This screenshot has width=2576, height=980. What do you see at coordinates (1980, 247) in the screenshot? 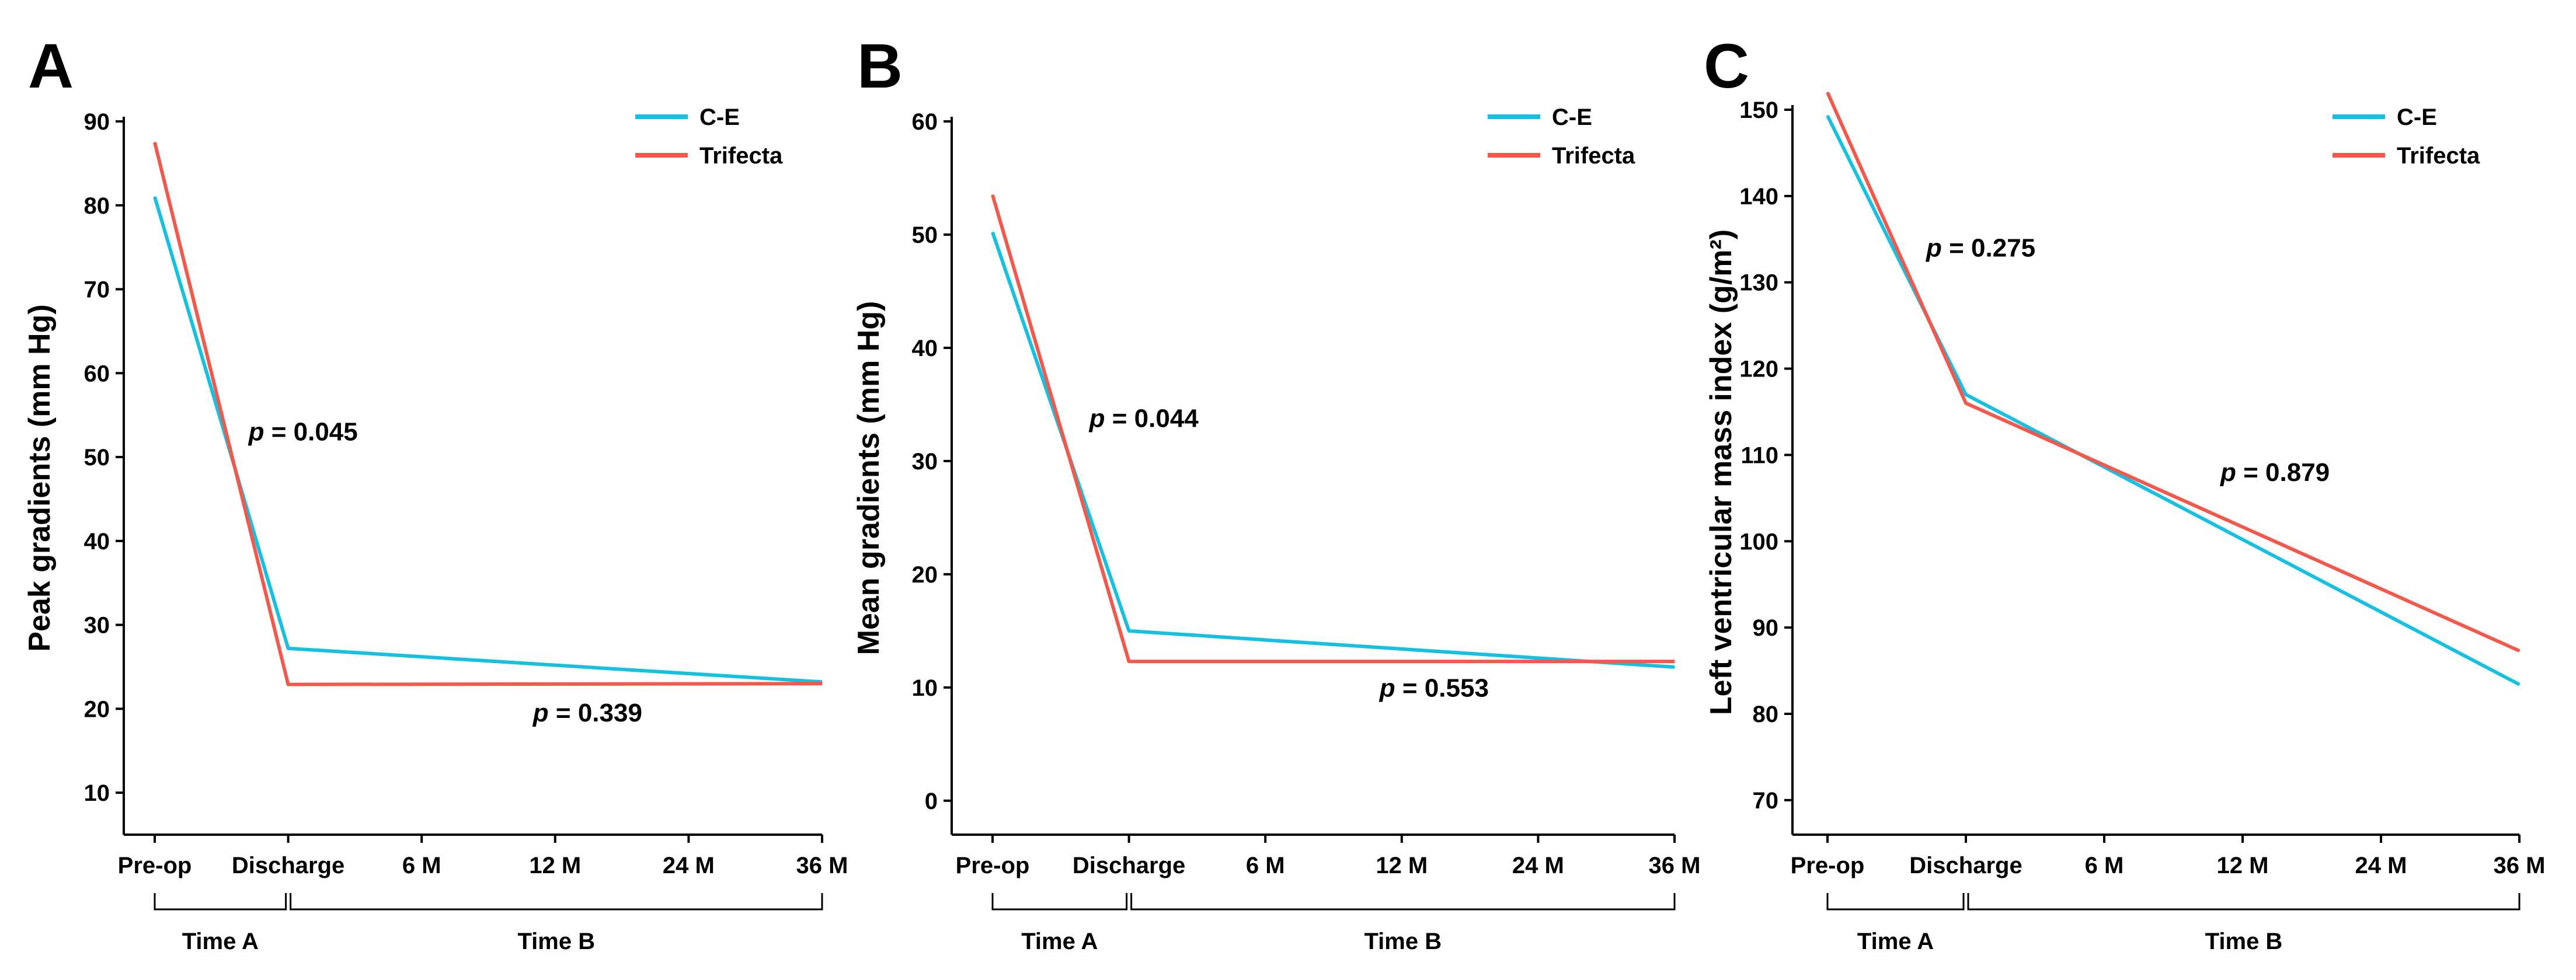
I see `p-value-annotation: p = 0.275` at bounding box center [1980, 247].